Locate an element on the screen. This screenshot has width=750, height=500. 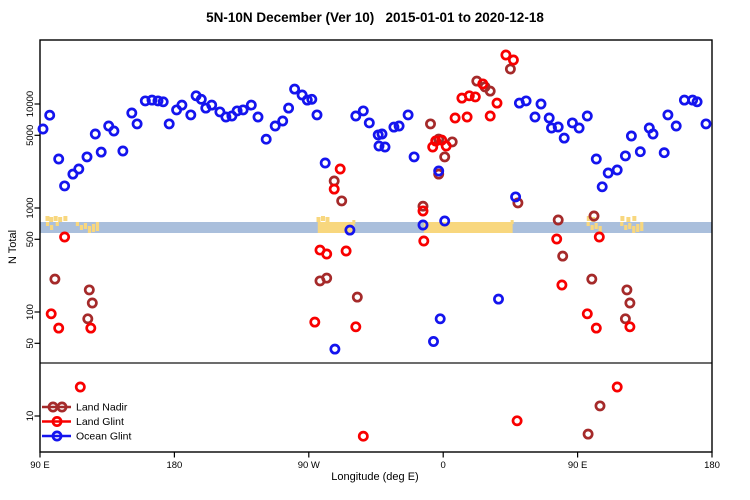
y-tick-label: 1000 is located at coordinates (30, 207).